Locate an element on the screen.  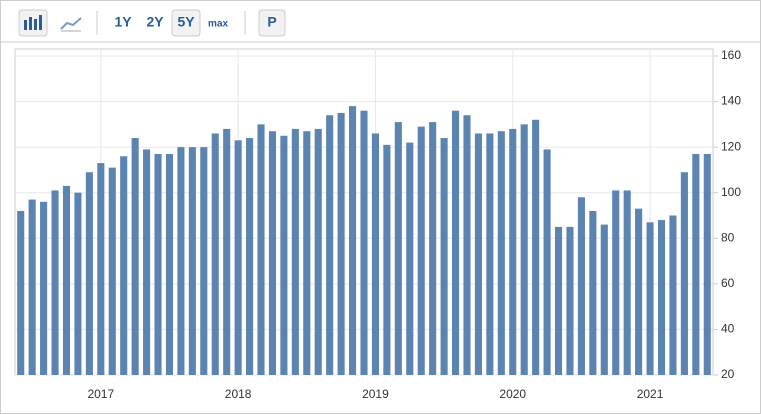
print-button: P is located at coordinates (271, 22).